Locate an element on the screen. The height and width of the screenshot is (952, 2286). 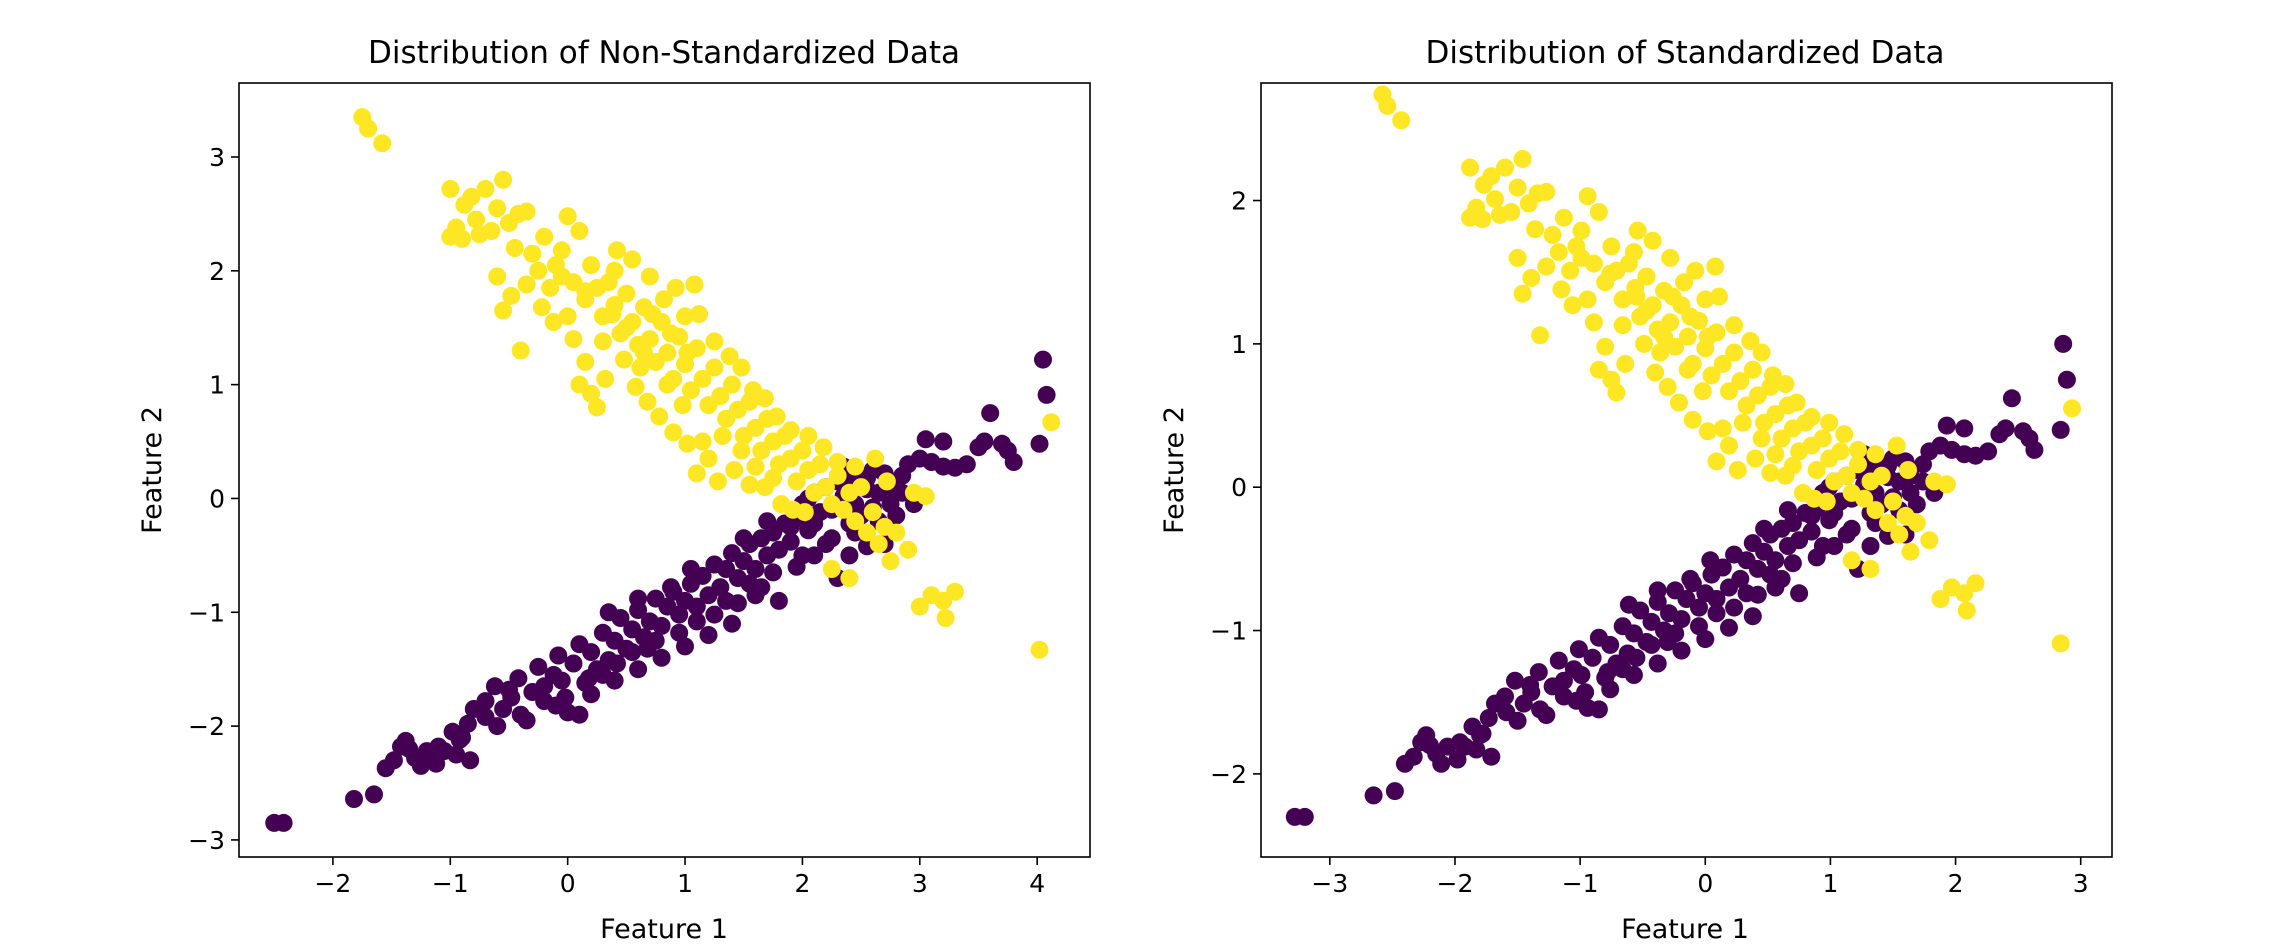
y-tick-label: −1 is located at coordinates (206, 612).